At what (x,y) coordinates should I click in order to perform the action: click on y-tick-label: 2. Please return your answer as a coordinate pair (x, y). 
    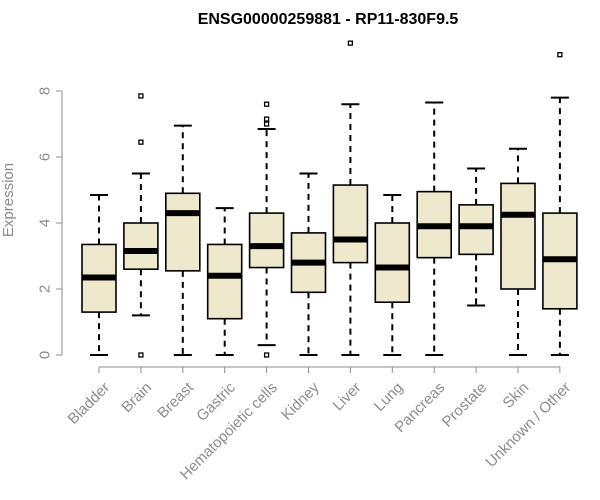
    Looking at the image, I should click on (45, 289).